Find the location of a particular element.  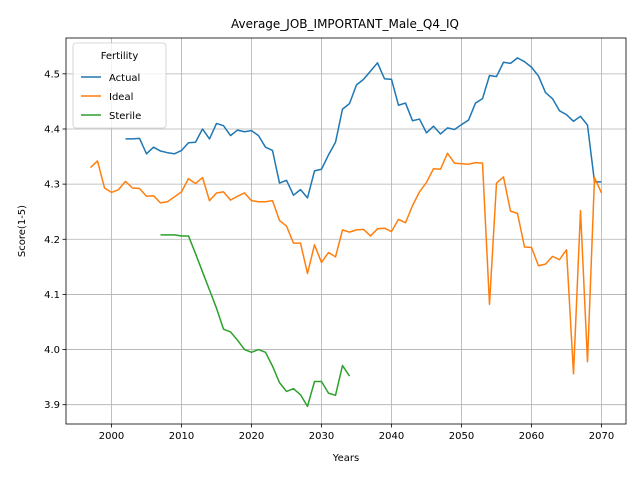

y-tick-label: 3.9 is located at coordinates (52, 405).